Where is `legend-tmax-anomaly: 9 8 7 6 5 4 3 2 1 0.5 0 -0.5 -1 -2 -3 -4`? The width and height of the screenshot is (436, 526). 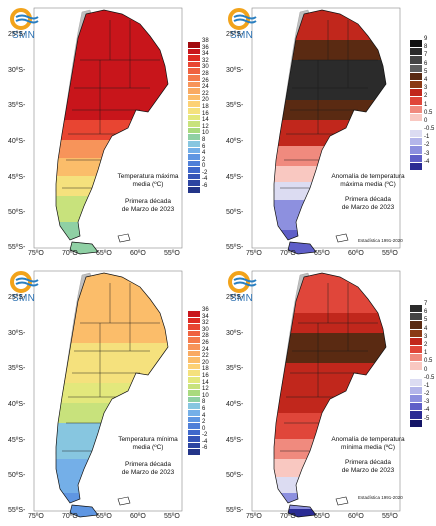 legend-tmax-anomaly: 9 8 7 6 5 4 3 2 1 0.5 0 -0.5 -1 -2 -3 -4 is located at coordinates (422, 103).